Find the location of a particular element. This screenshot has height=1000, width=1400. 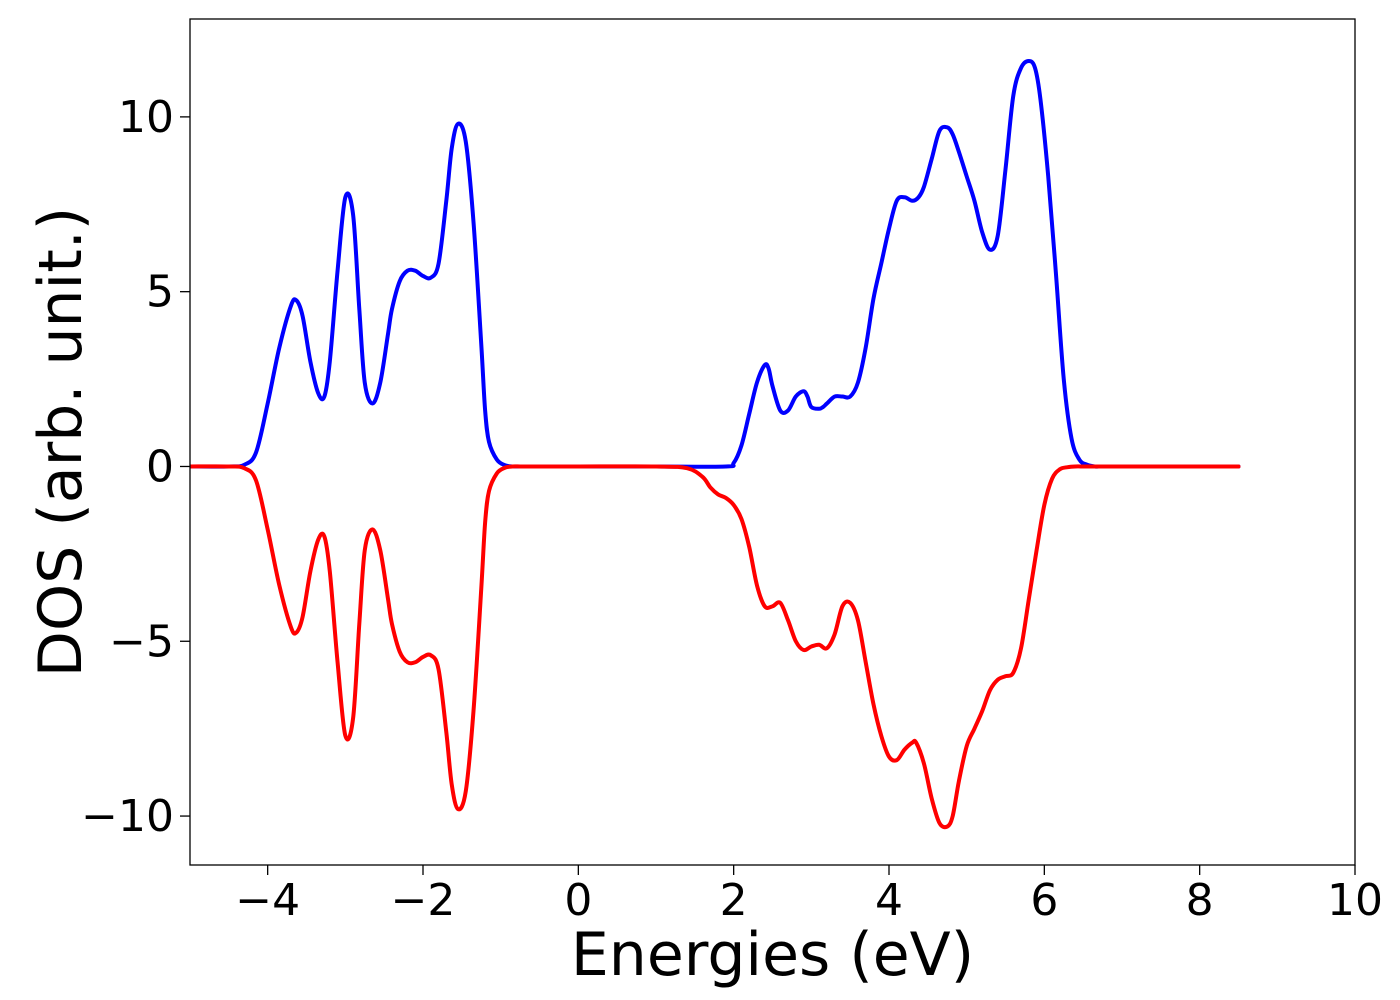

y-tick-label: 10 is located at coordinates (146, 117).